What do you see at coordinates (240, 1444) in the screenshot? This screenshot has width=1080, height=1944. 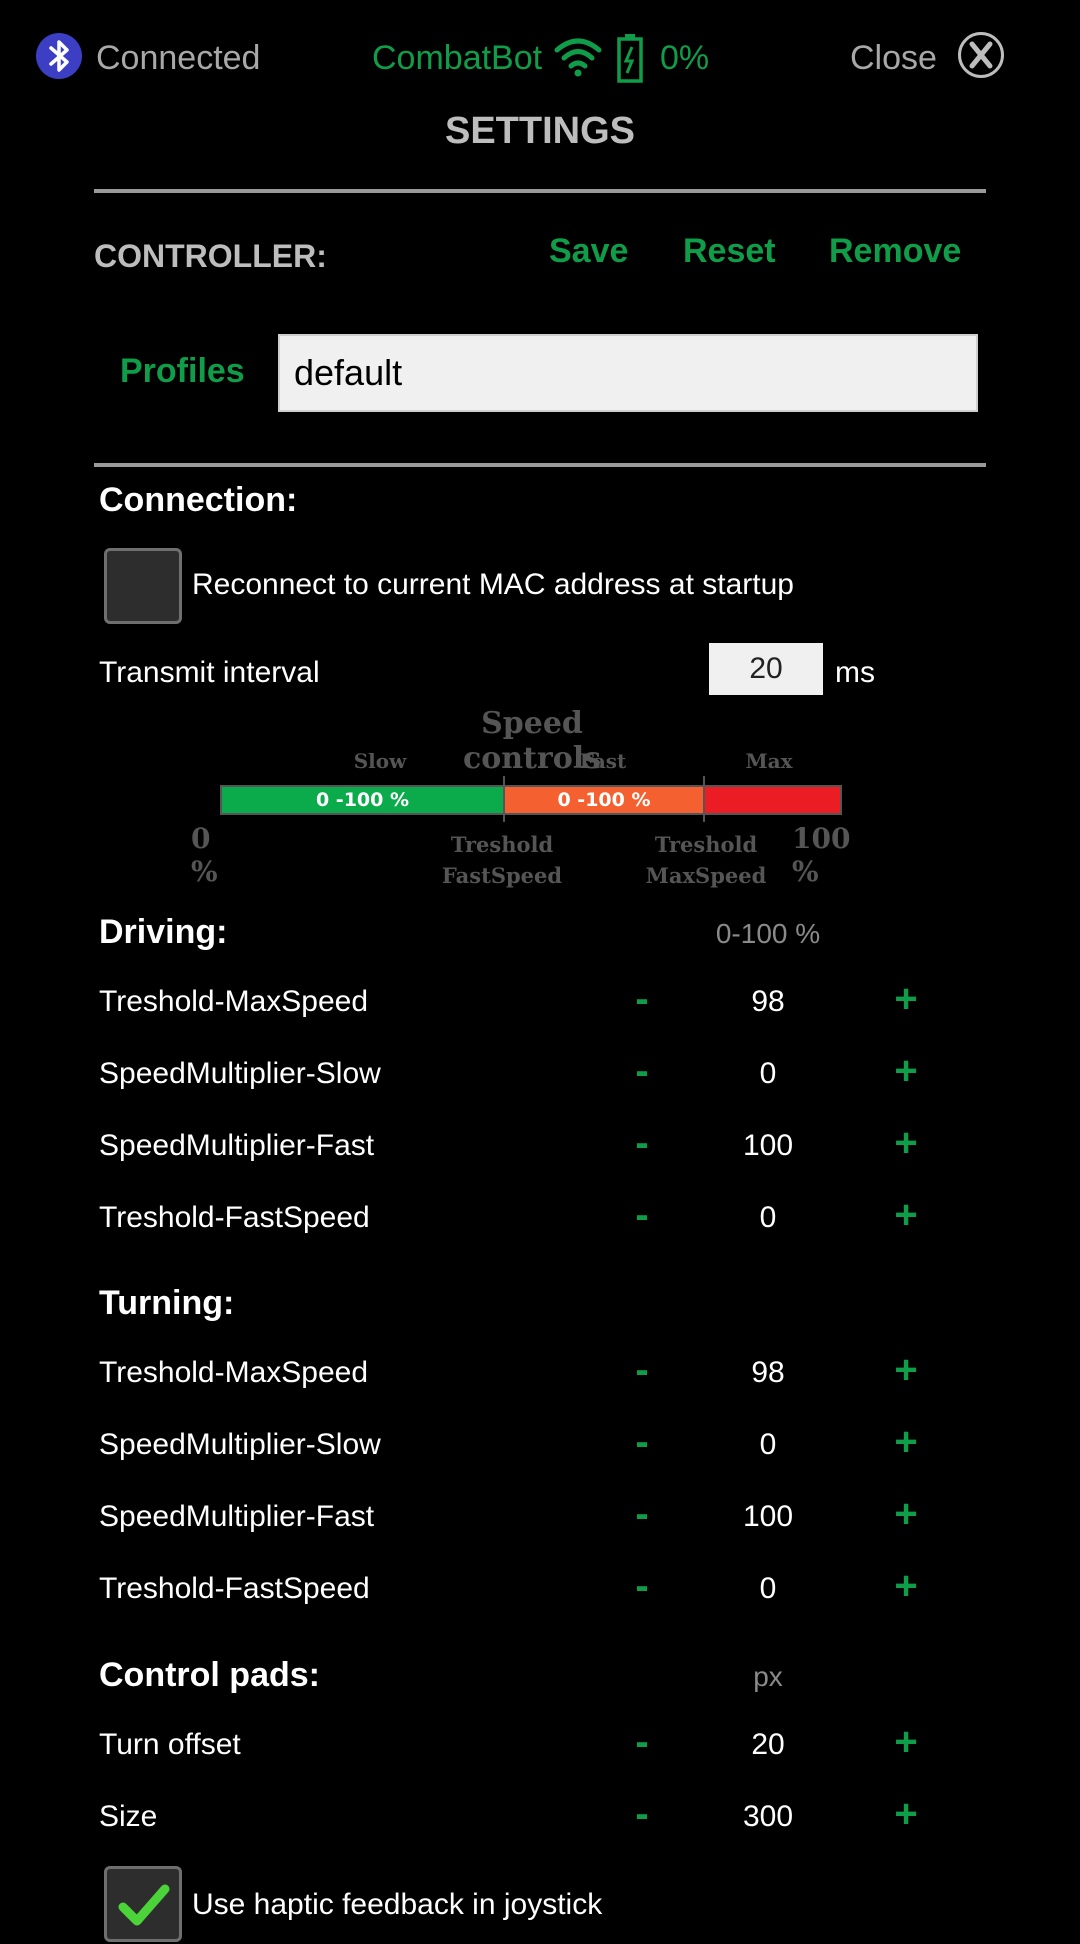 I see `turning-label-speedmultiplier-slow: SpeedMultiplier-Slow` at bounding box center [240, 1444].